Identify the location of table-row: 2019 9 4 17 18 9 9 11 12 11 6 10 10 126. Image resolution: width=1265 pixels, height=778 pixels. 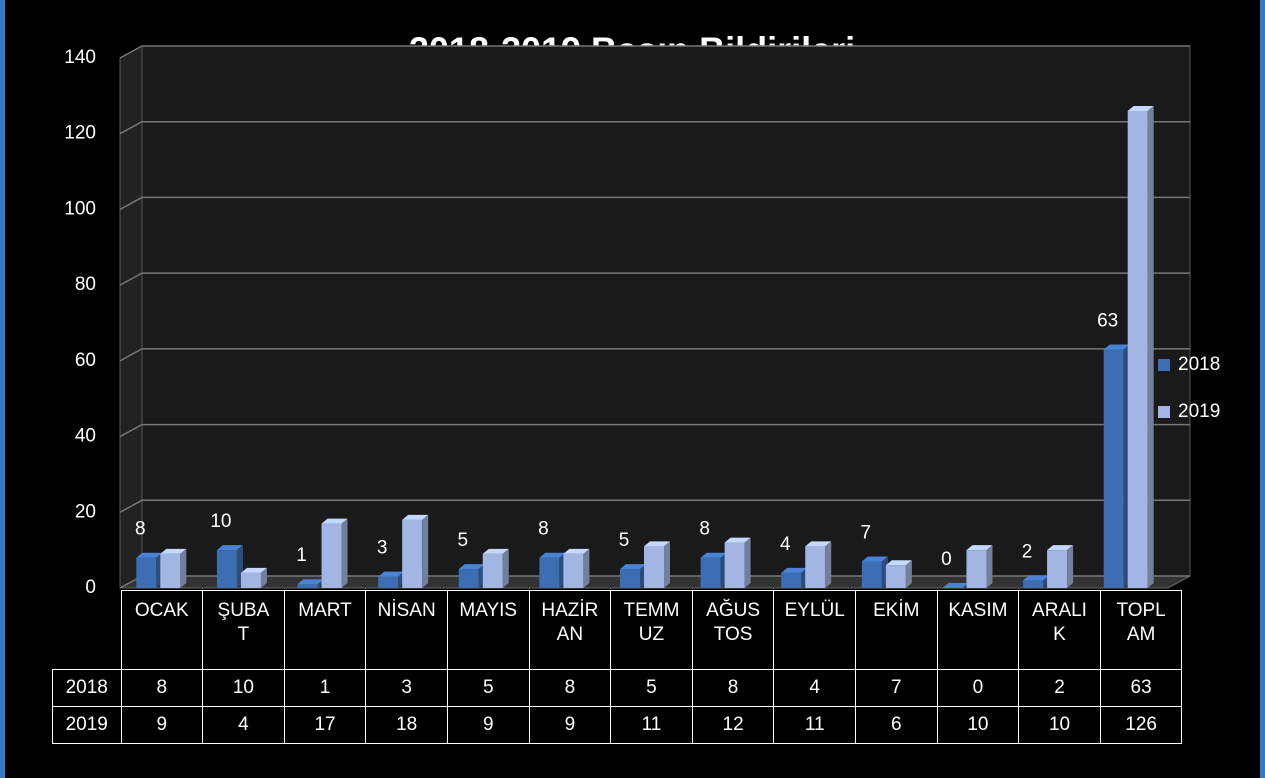
(617, 725).